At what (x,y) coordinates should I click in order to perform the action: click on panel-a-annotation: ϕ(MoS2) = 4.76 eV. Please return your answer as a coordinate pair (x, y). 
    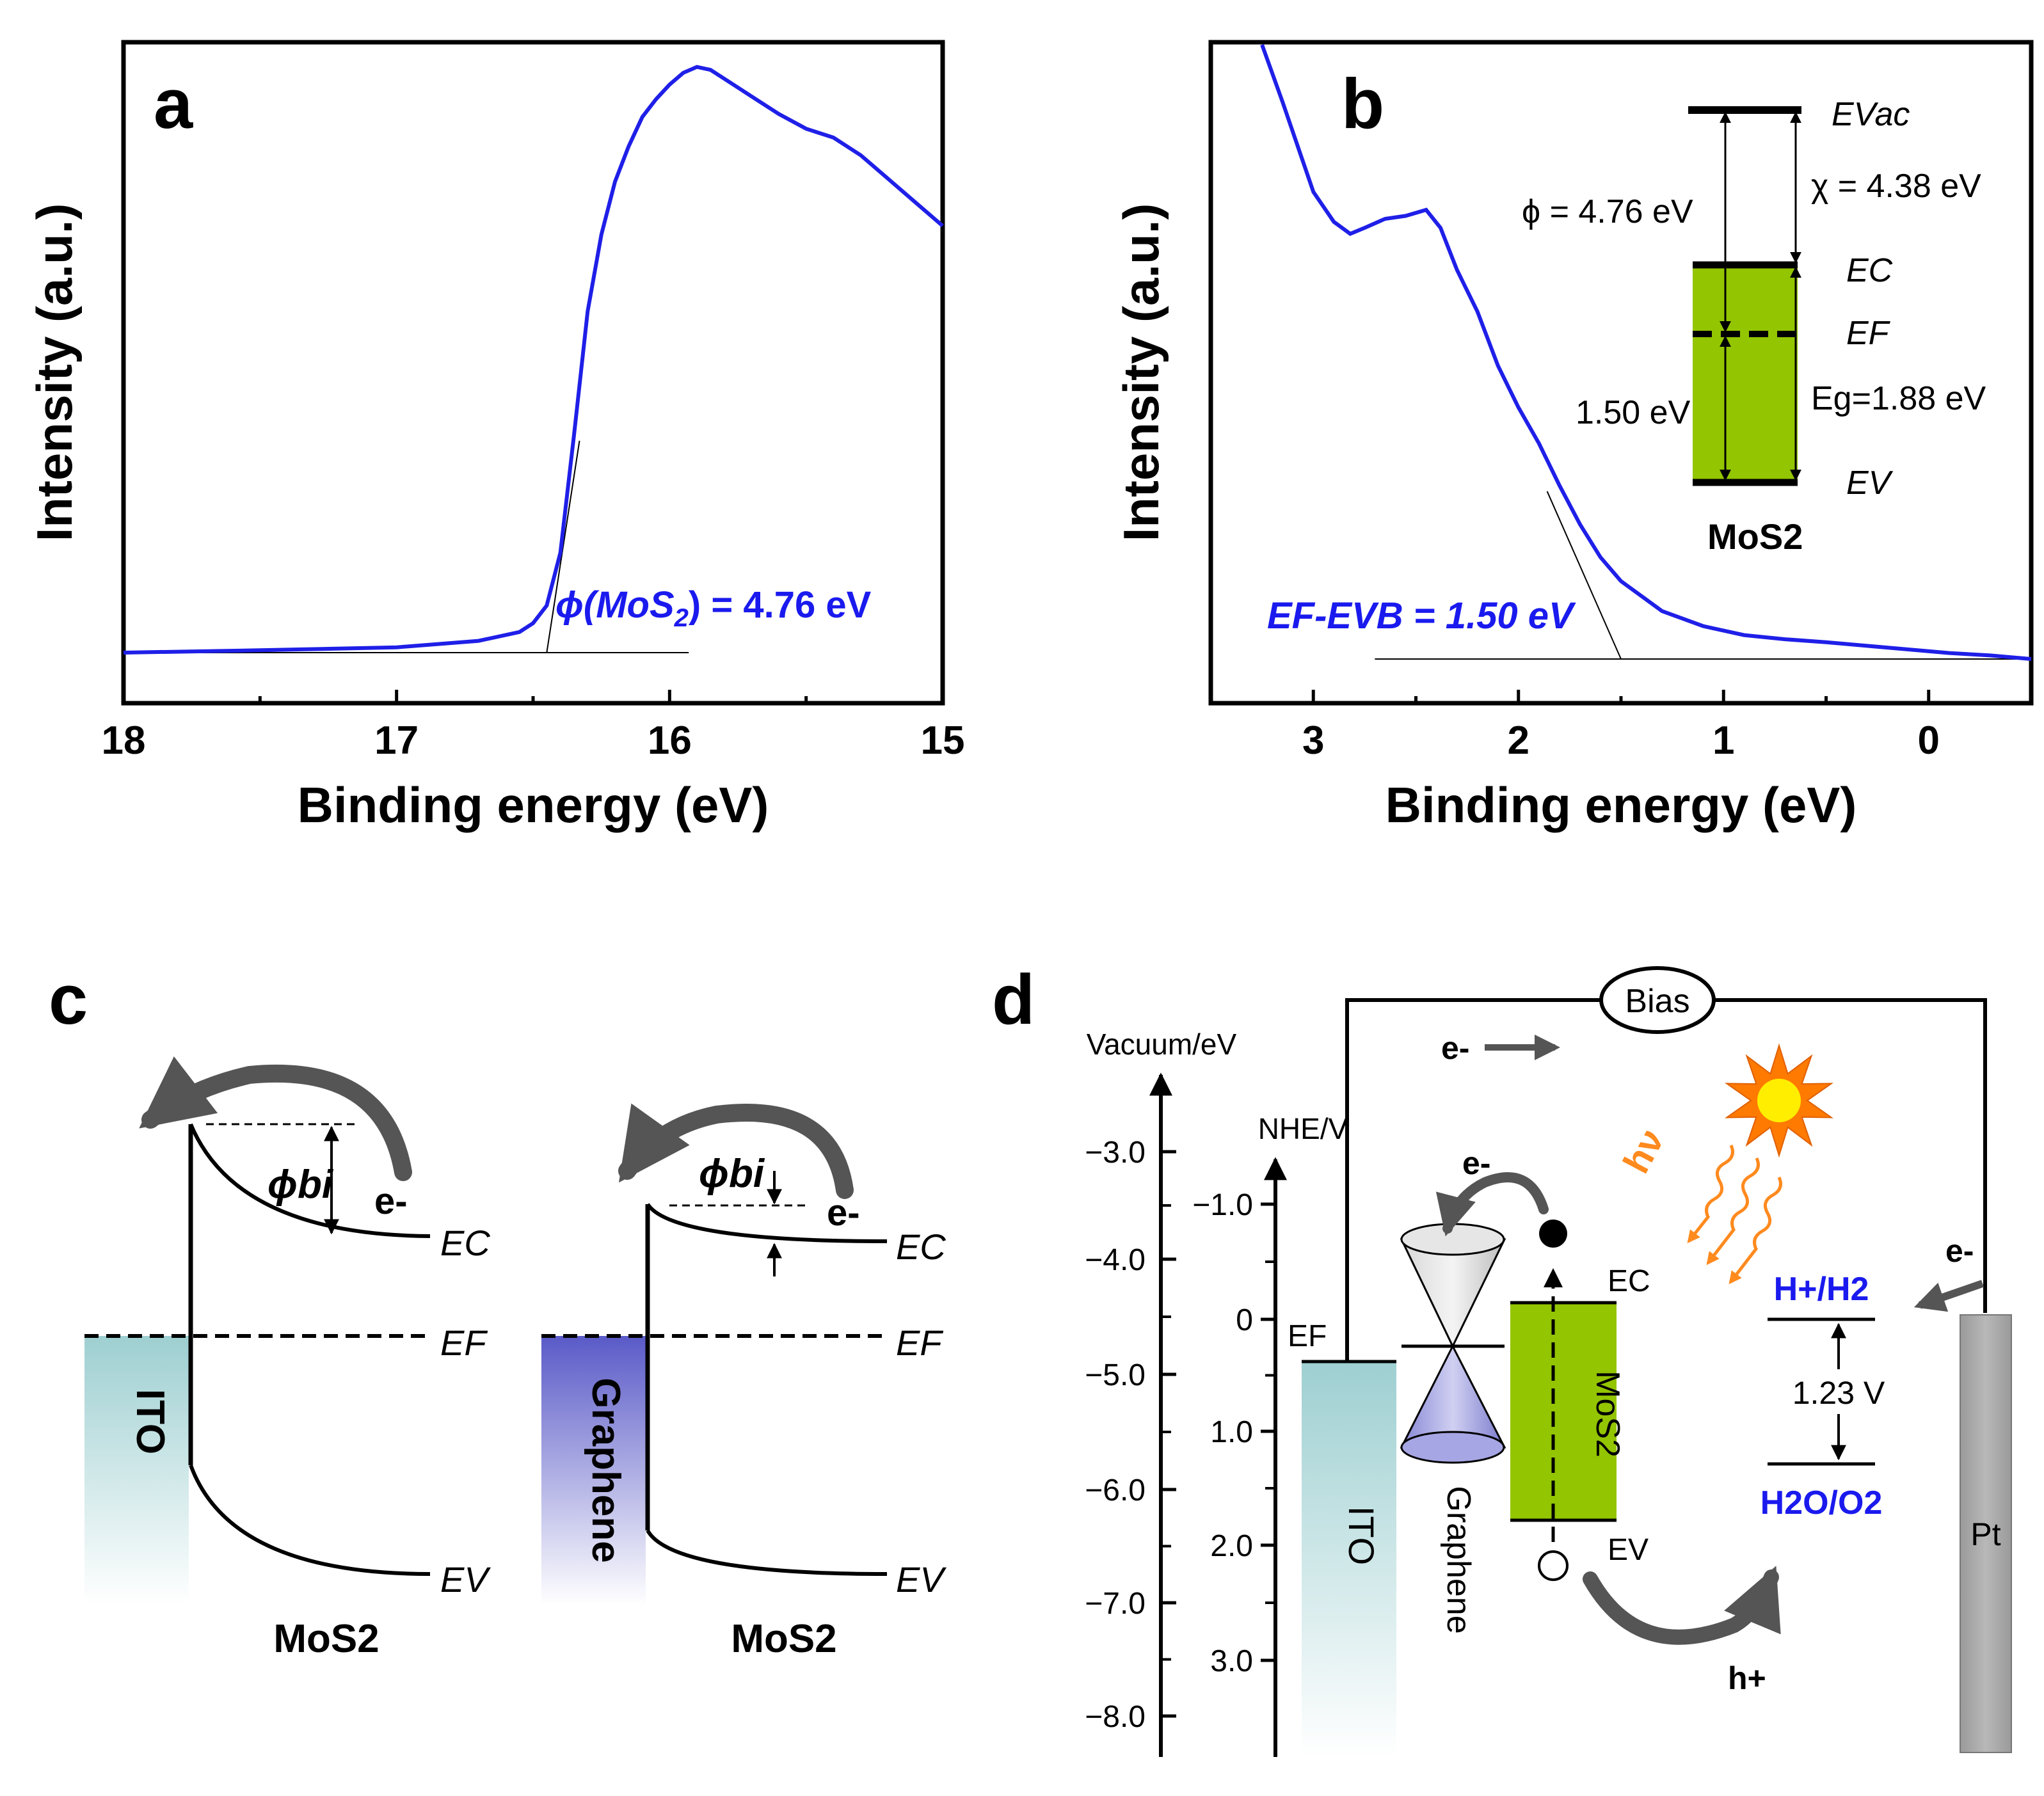
    Looking at the image, I should click on (714, 608).